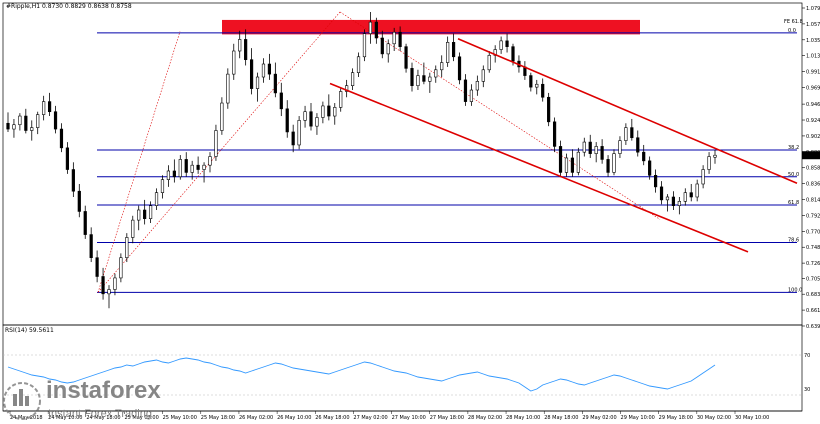 The width and height of the screenshot is (820, 424). Describe the element at coordinates (447, 418) in the screenshot. I see `time-tick-label: 27 May 18:00` at that location.